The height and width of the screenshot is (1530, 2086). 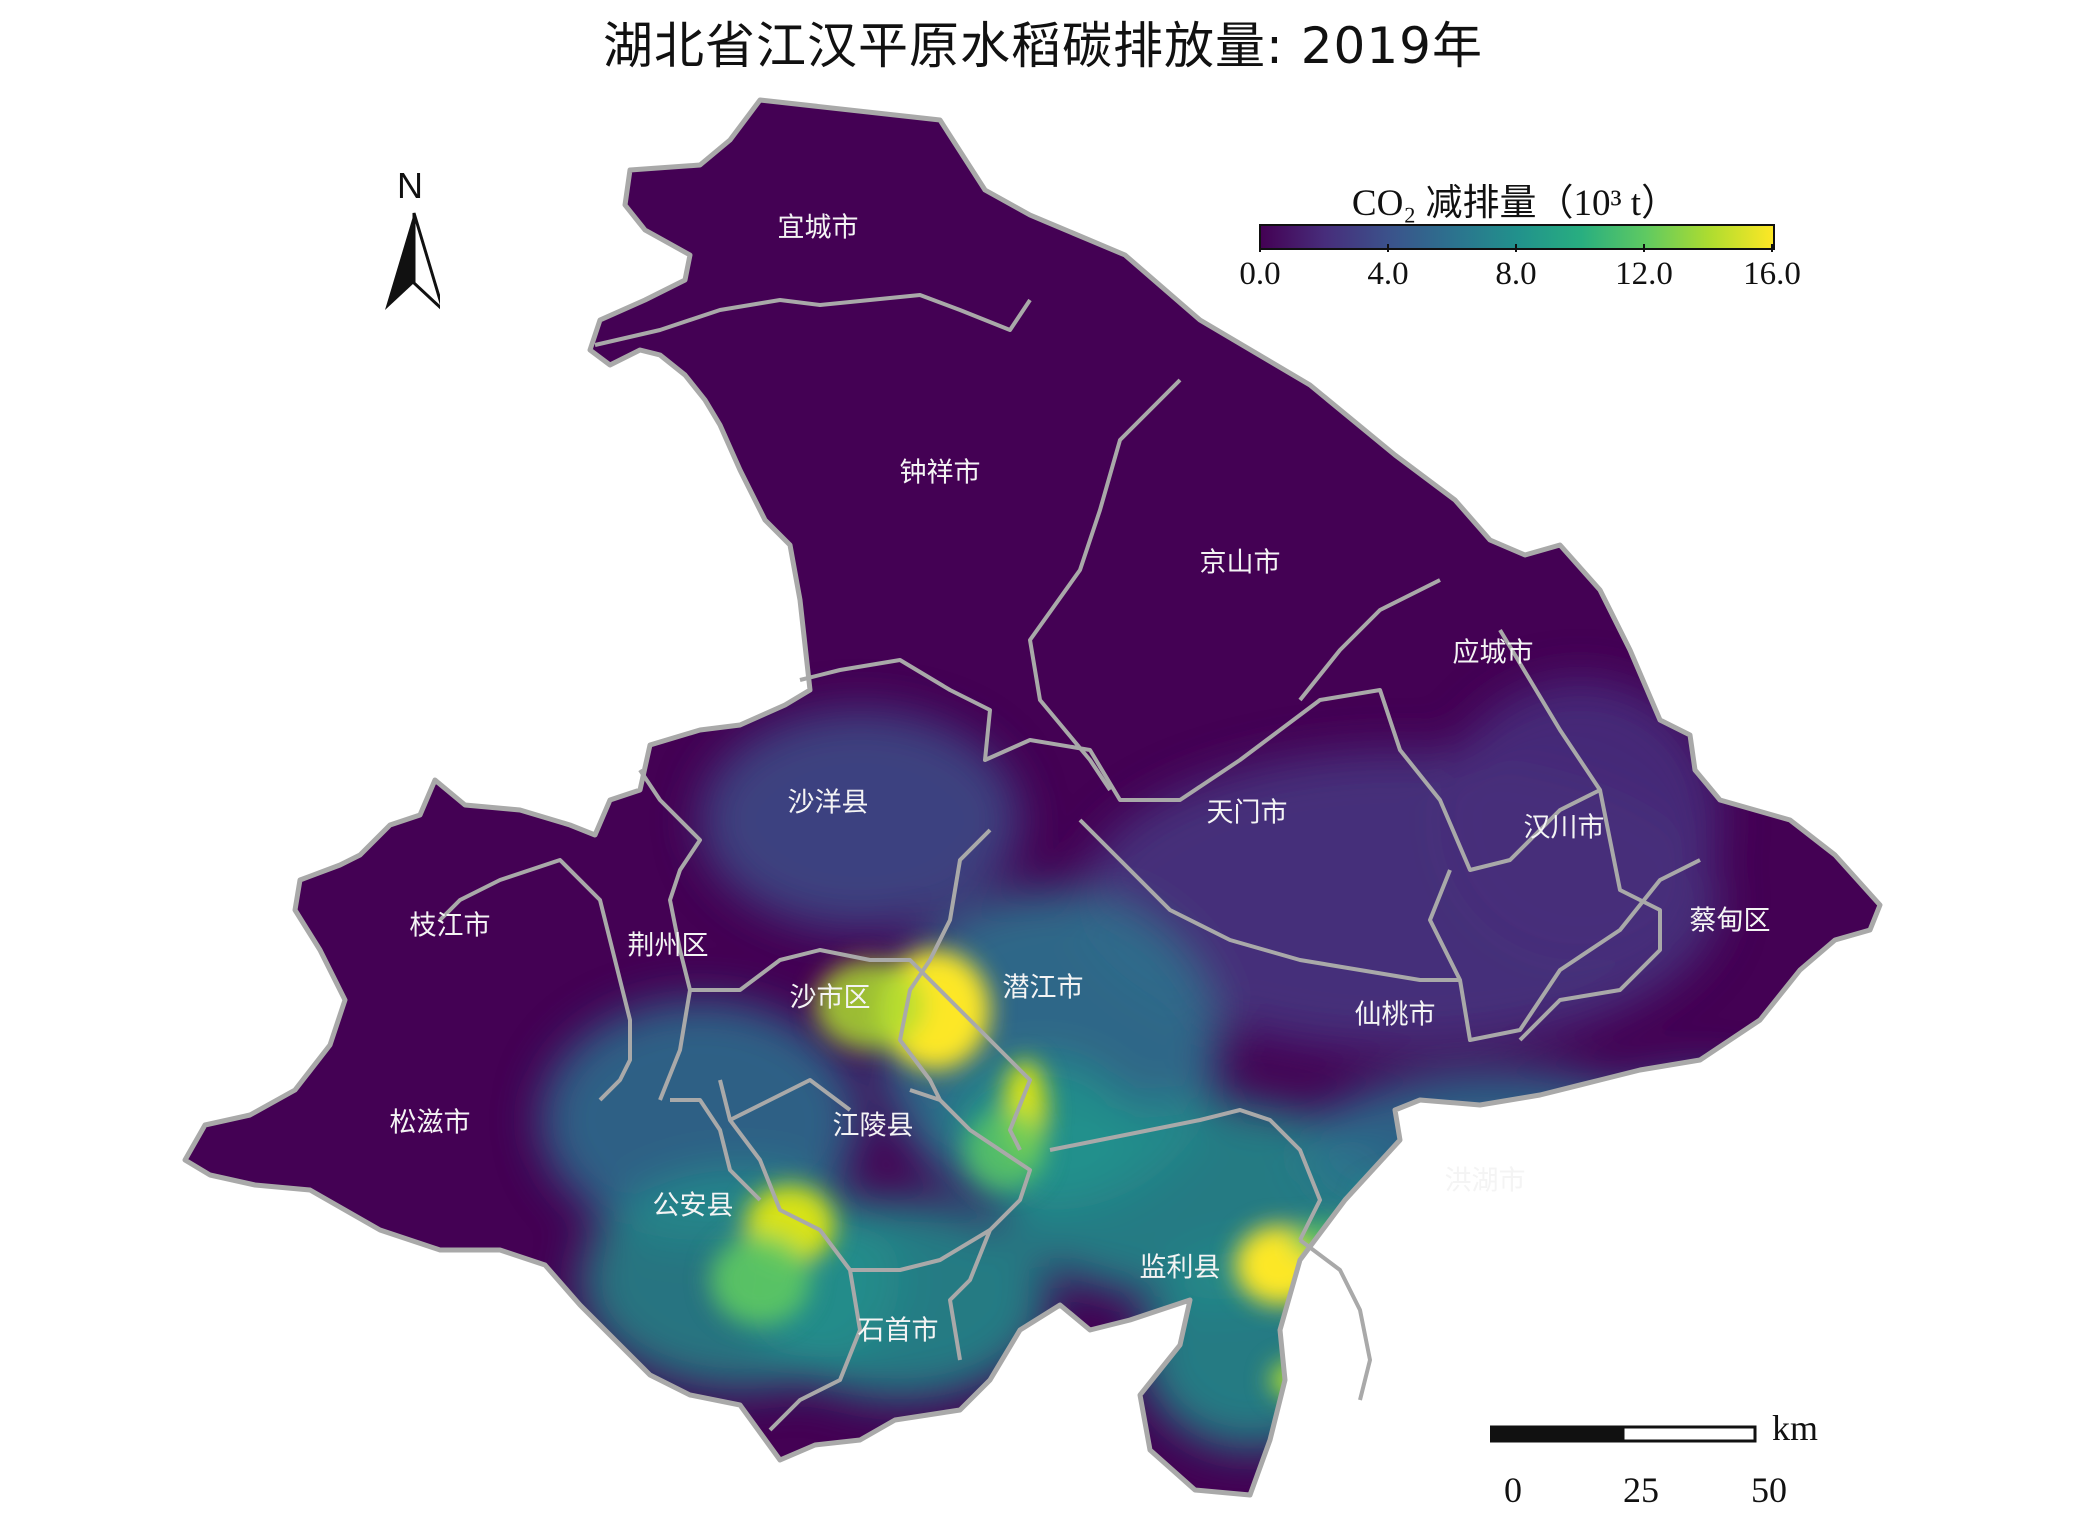 What do you see at coordinates (1515, 203) in the screenshot?
I see `legend-title: CO₂ 减排量（10³ t）` at bounding box center [1515, 203].